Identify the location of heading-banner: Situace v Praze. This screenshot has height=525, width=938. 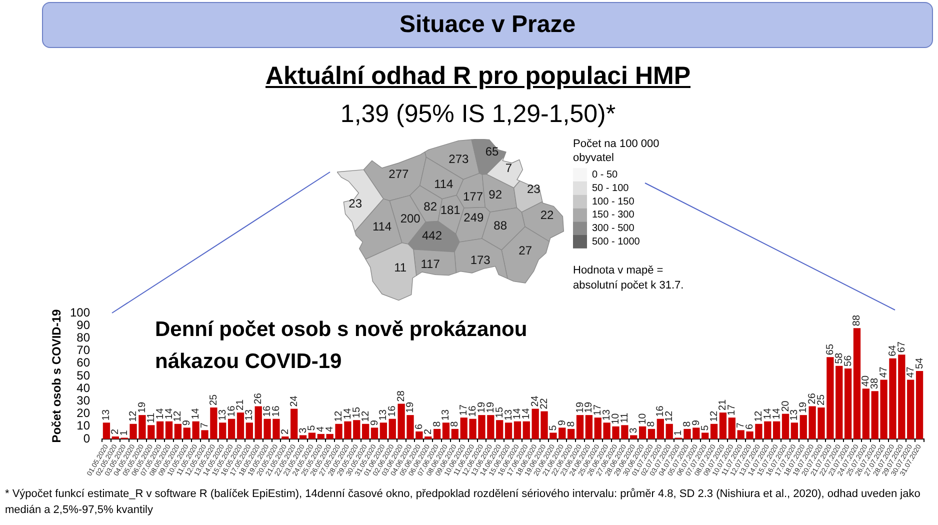
(487, 25).